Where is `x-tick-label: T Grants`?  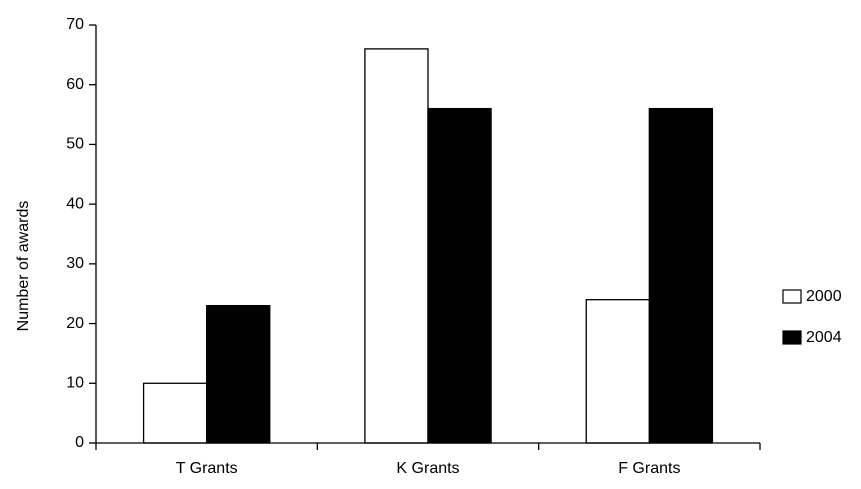
x-tick-label: T Grants is located at coordinates (207, 468).